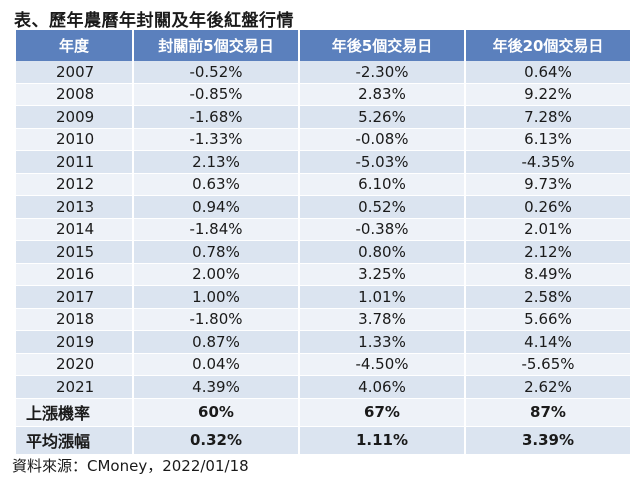 The height and width of the screenshot is (483, 644). I want to click on post-20d-cell: 2.58%, so click(548, 297).